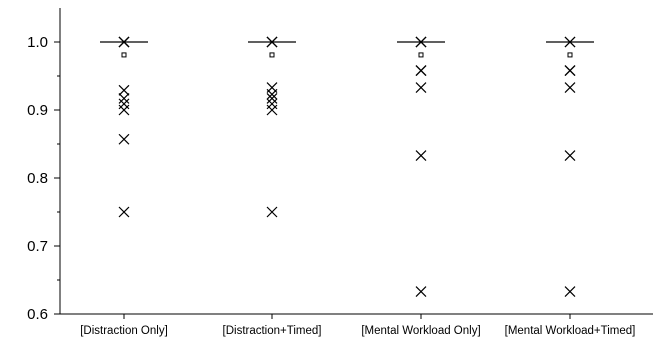 The image size is (653, 344). What do you see at coordinates (272, 331) in the screenshot?
I see `x-category-label: [Distraction+Timed]` at bounding box center [272, 331].